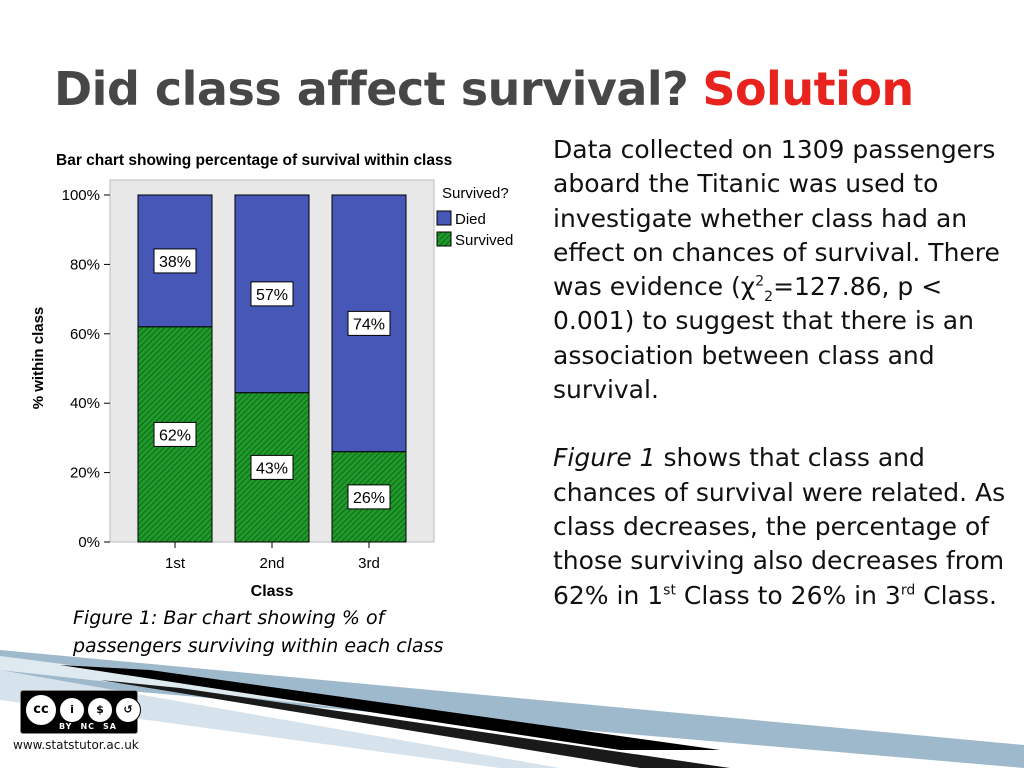  I want to click on x-tick-label-3rd: 3rd, so click(369, 563).